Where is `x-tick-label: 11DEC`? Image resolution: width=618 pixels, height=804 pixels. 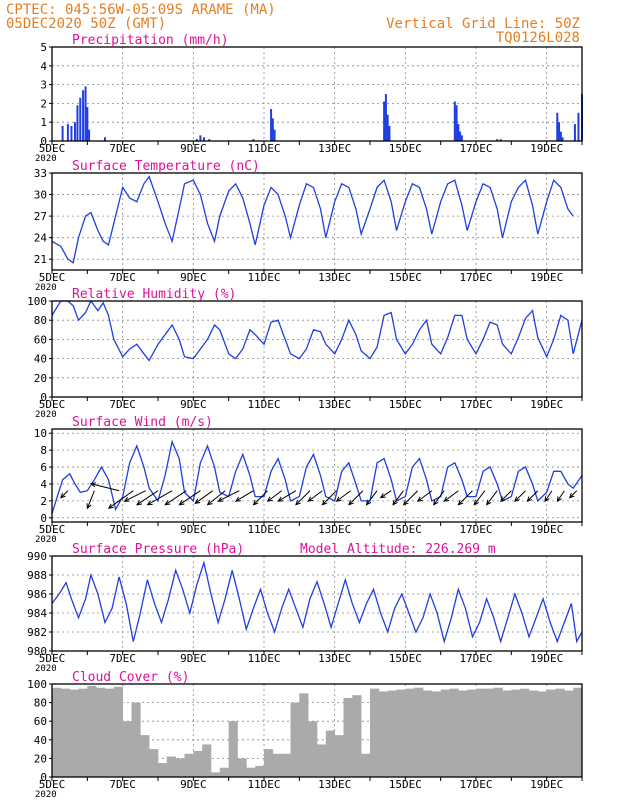 x-tick-label: 11DEC is located at coordinates (263, 658).